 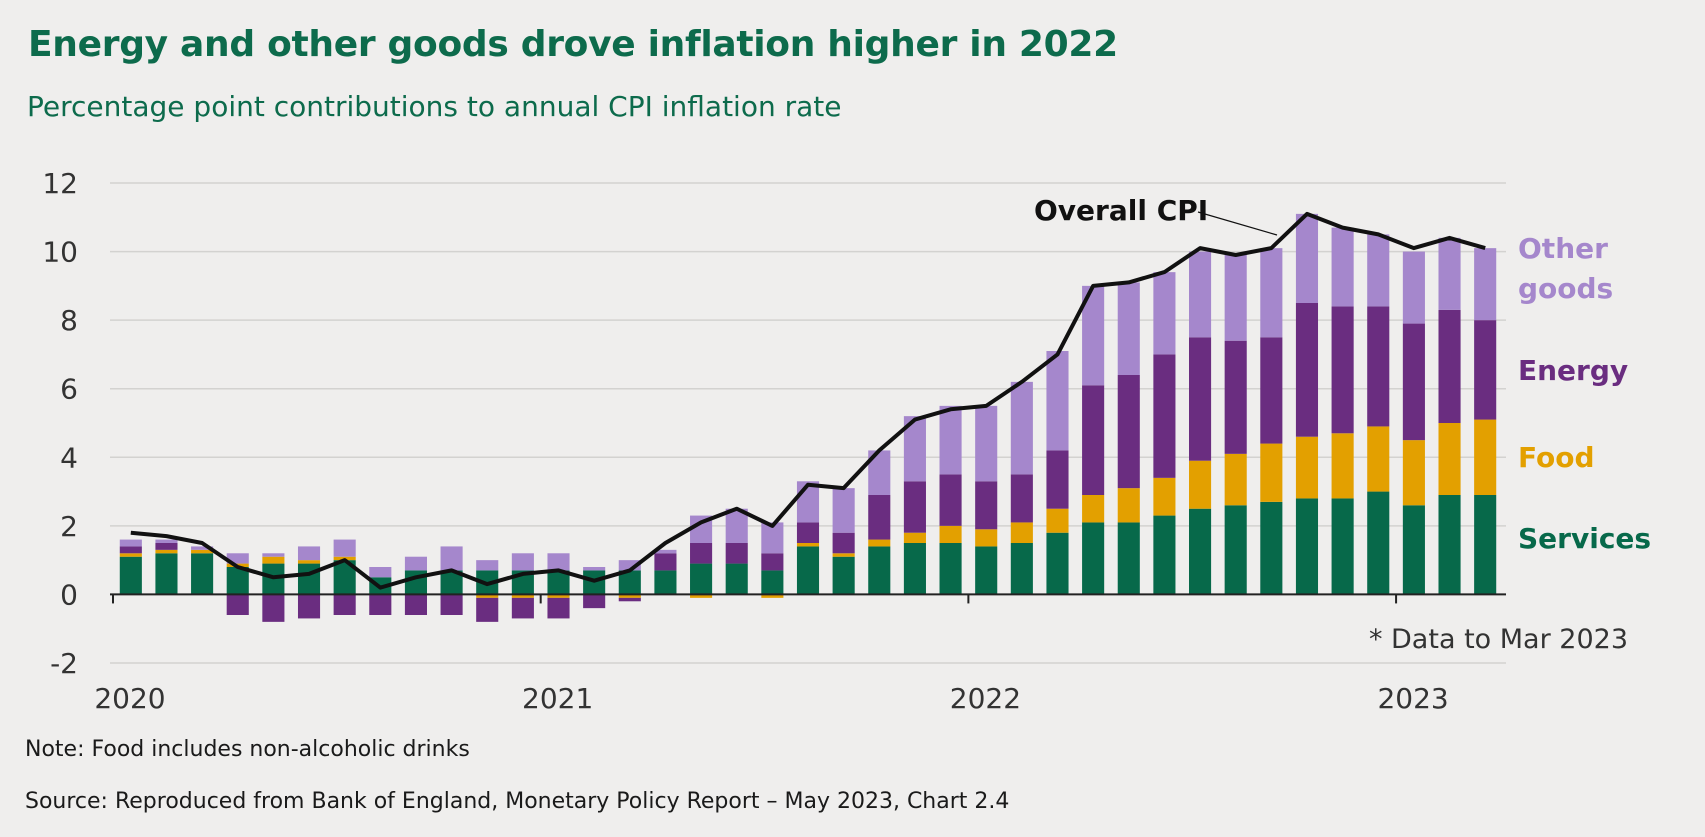 What do you see at coordinates (69, 457) in the screenshot?
I see `y-tick-label: 4` at bounding box center [69, 457].